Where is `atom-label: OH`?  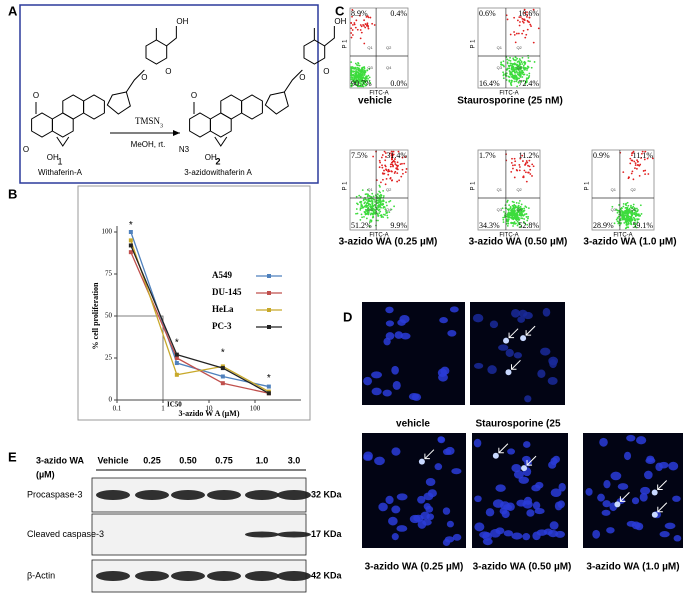 atom-label: OH is located at coordinates (53, 157).